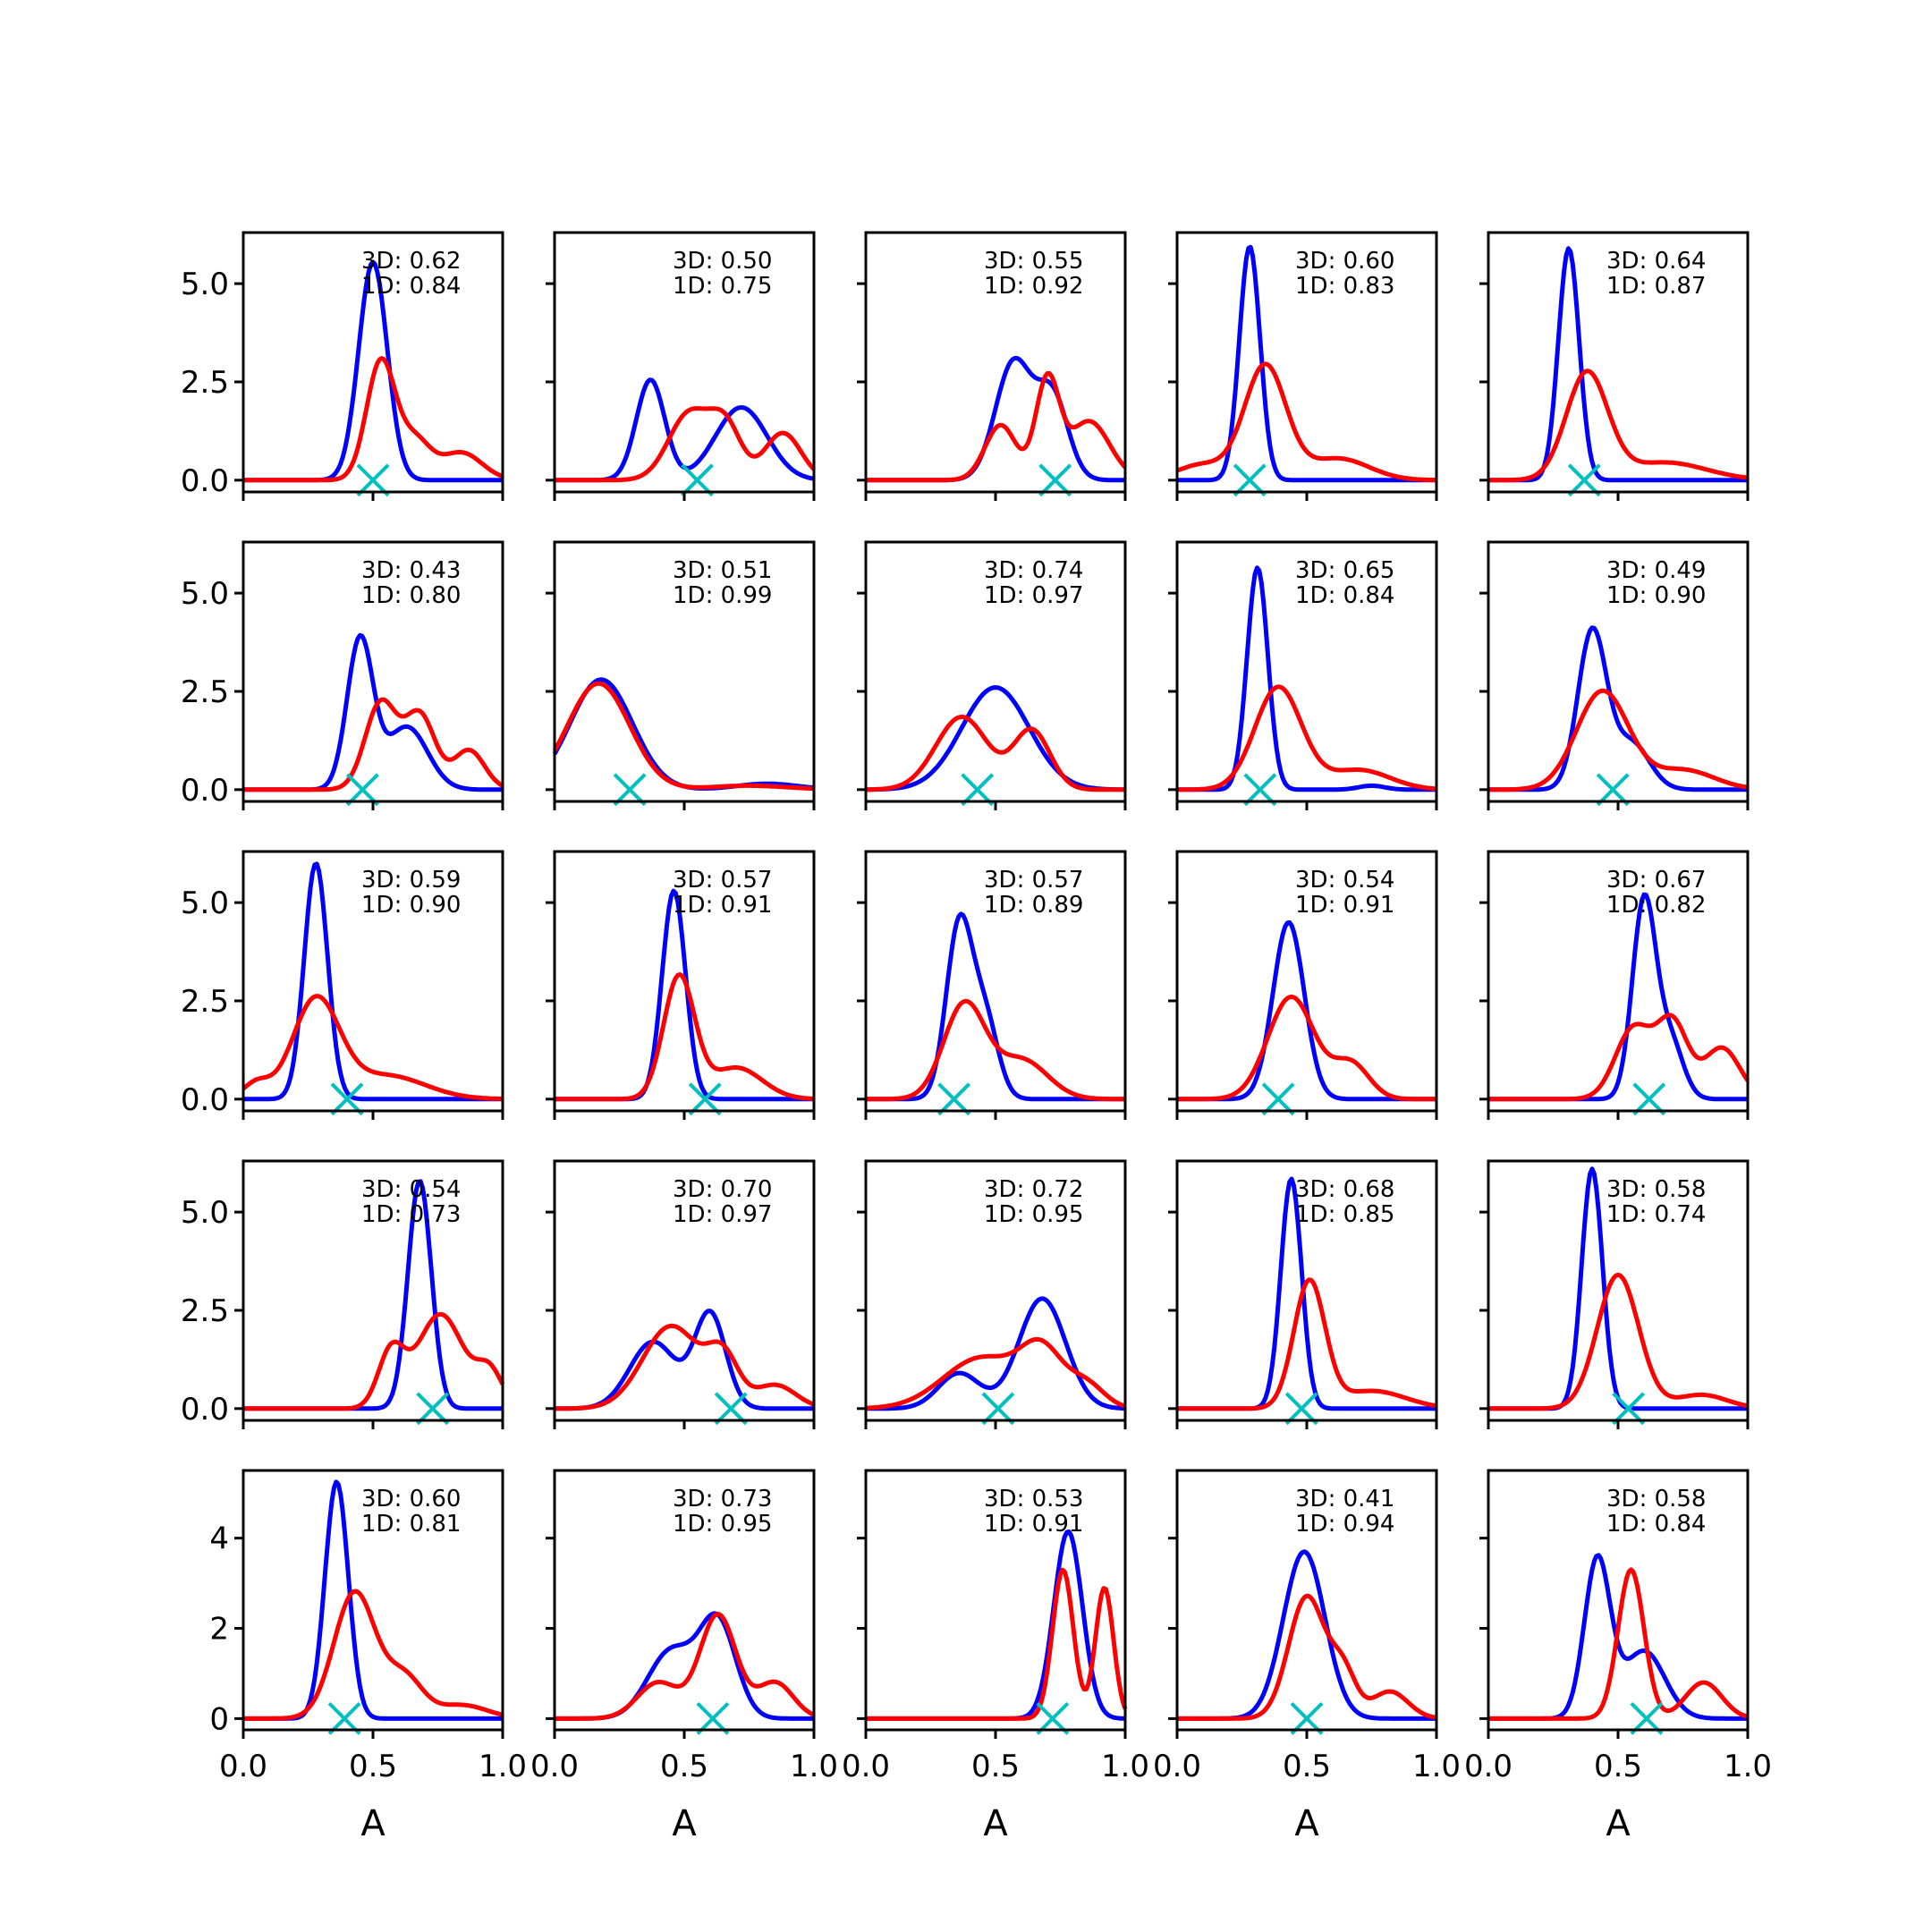 The width and height of the screenshot is (1932, 1932). I want to click on y-tick-label: 5.0, so click(205, 1213).